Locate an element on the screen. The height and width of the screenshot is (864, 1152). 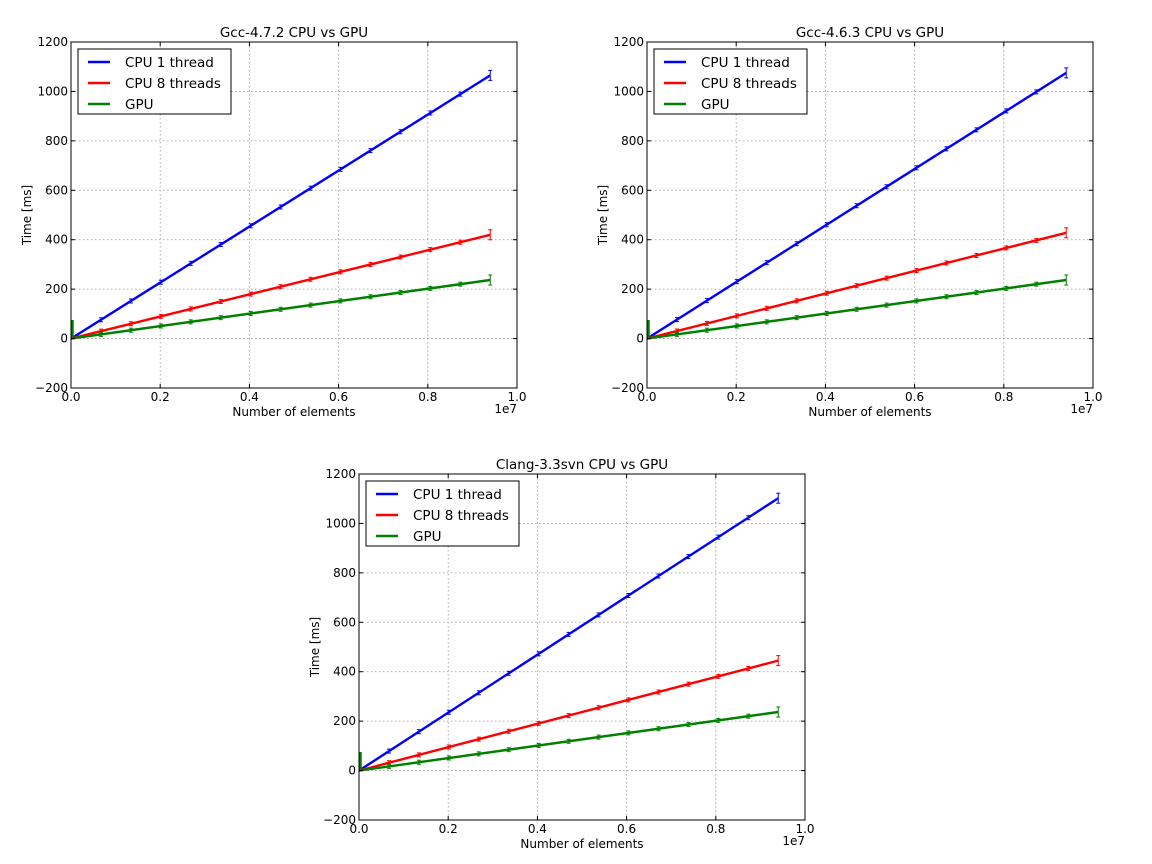
chart-title: Gcc-4.6.3 CPU vs GPU is located at coordinates (870, 33).